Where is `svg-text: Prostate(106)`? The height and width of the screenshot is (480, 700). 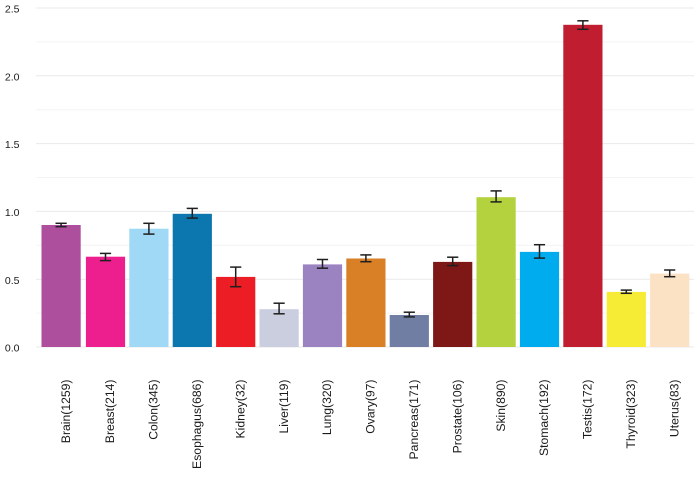
svg-text: Prostate(106) is located at coordinates (458, 417).